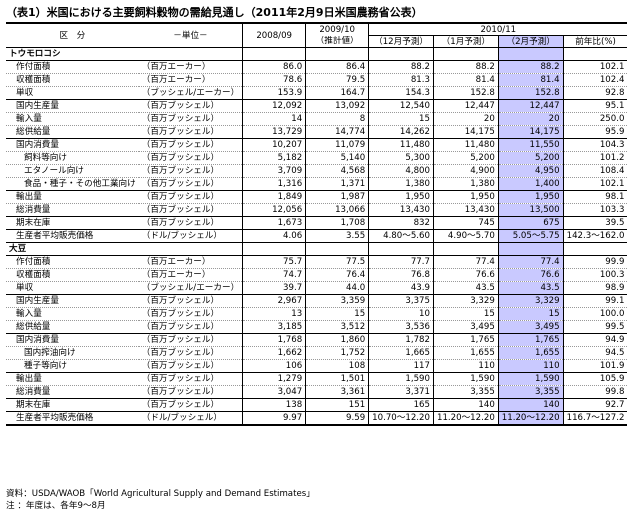  What do you see at coordinates (465, 171) in the screenshot?
I see `row-value: 4,900` at bounding box center [465, 171].